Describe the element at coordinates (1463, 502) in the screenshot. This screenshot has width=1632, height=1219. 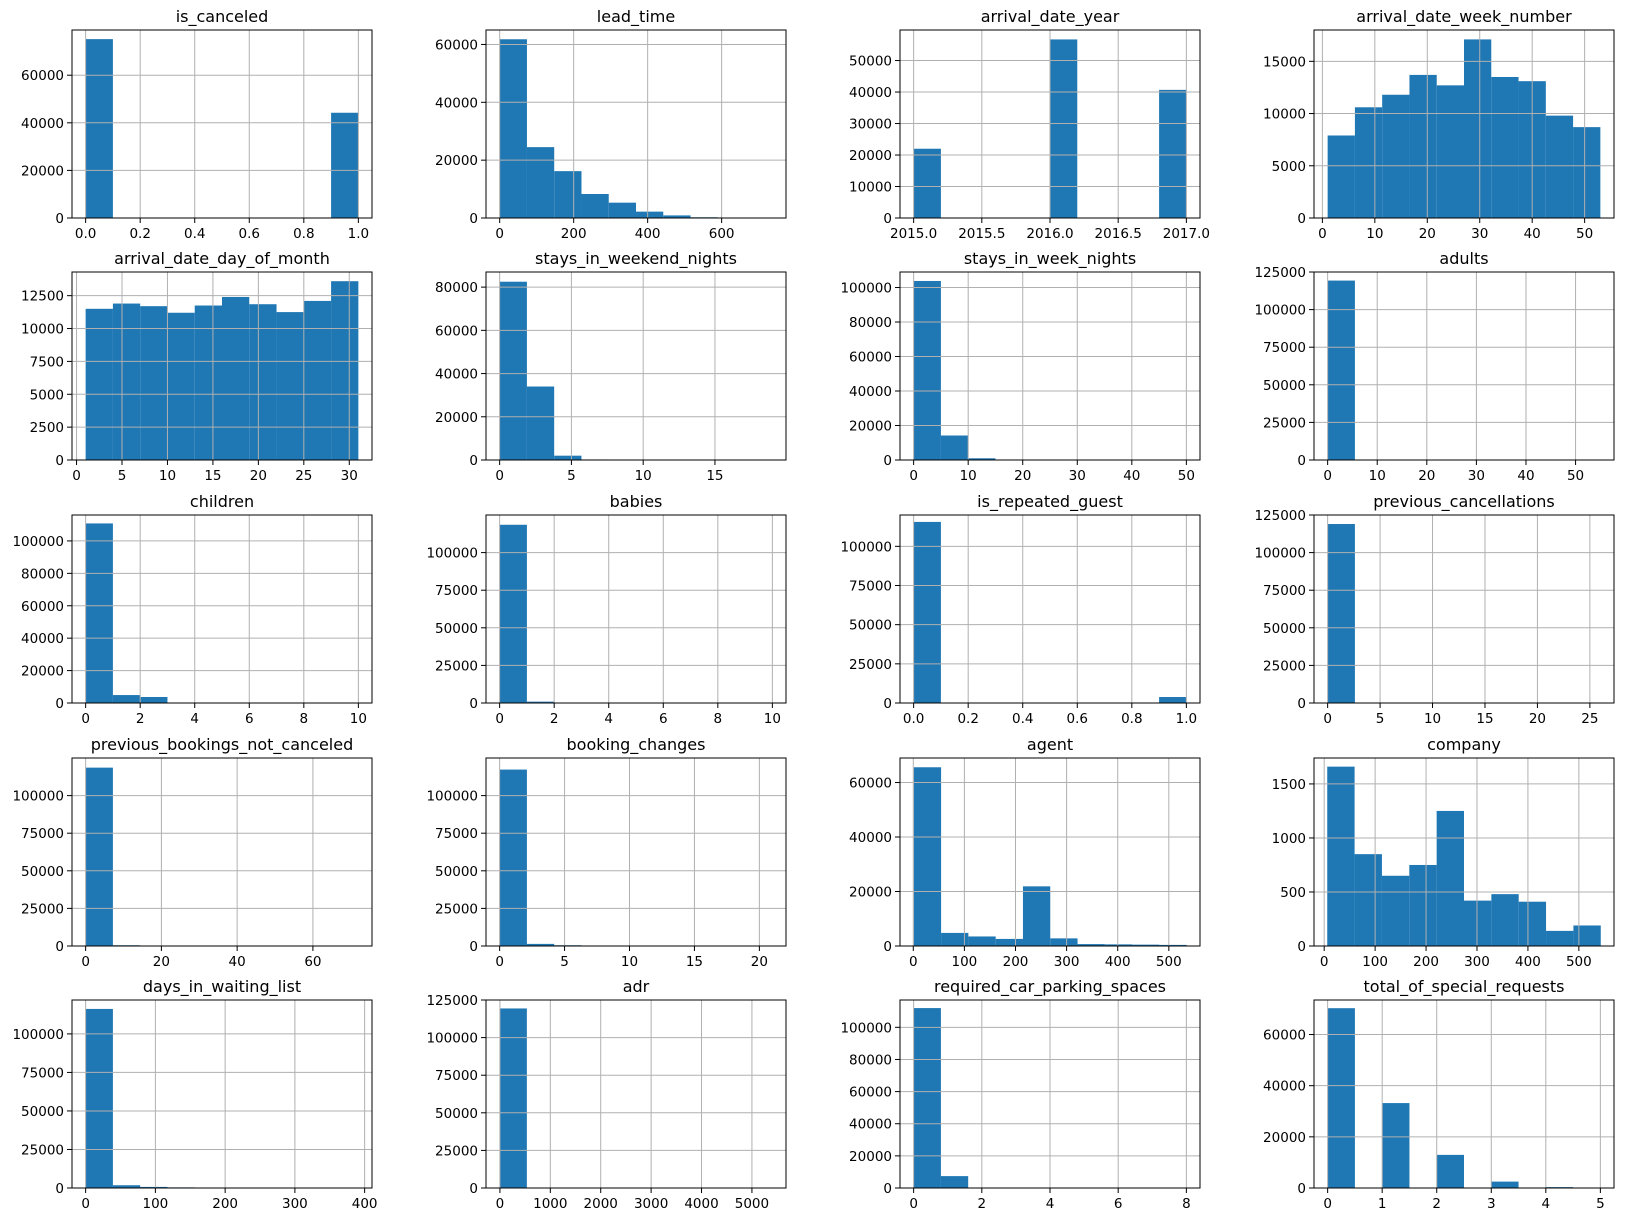
I see `histogram-title: previous_cancellations` at that location.